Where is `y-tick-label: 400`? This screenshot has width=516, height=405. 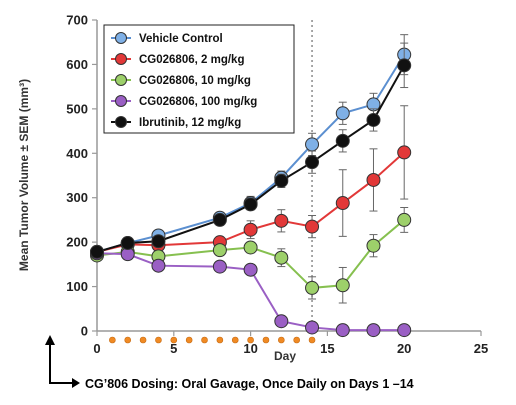 y-tick-label: 400 is located at coordinates (77, 153).